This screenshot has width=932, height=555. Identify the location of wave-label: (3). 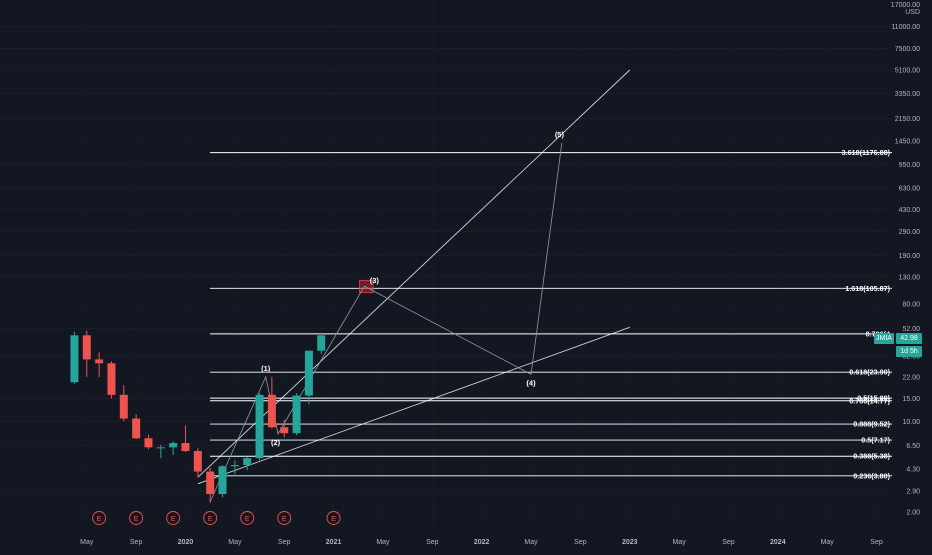
(375, 280).